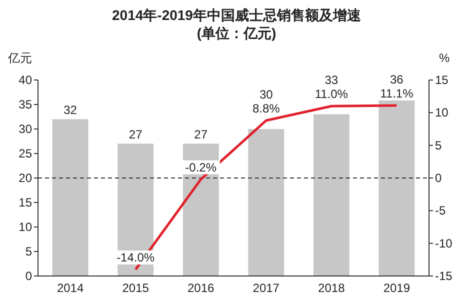 This screenshot has height=304, width=473. What do you see at coordinates (237, 15) in the screenshot?
I see `chart-title: 2014年-2019年中国威士忌销售额及增速` at bounding box center [237, 15].